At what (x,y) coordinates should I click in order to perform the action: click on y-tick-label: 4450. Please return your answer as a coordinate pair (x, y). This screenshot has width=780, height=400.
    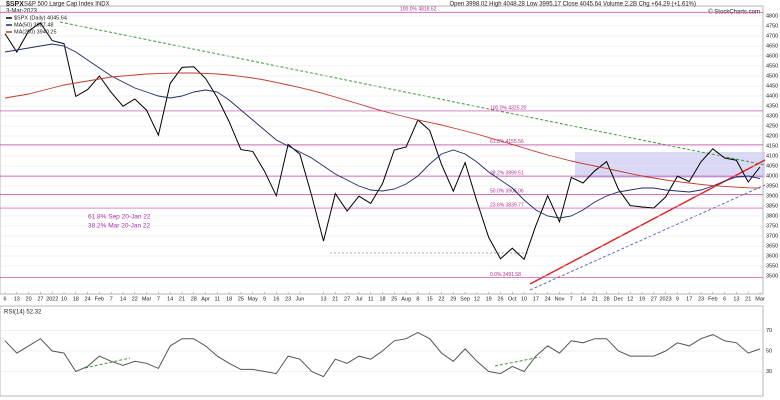
    Looking at the image, I should click on (772, 86).